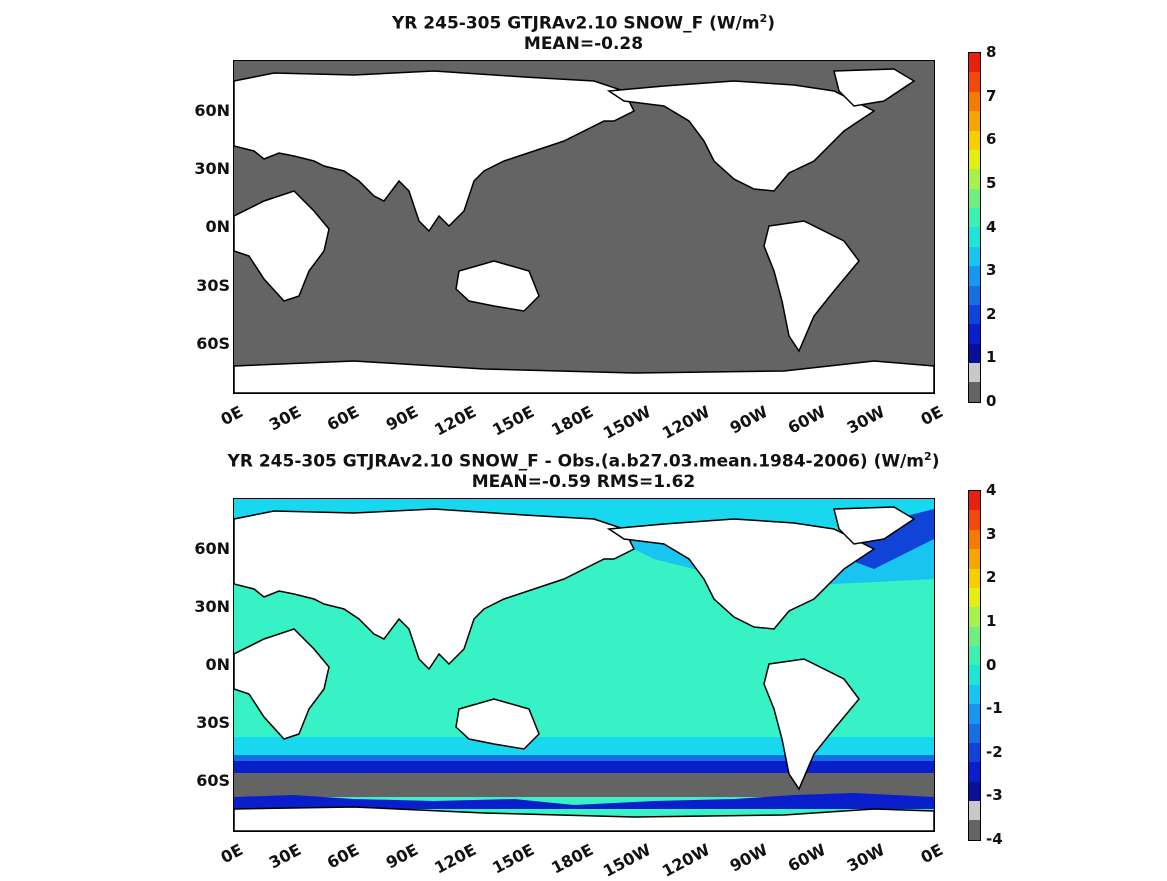 This screenshot has width=1167, height=881. What do you see at coordinates (991, 313) in the screenshot?
I see `panel1-colorbar-tick: 2` at bounding box center [991, 313].